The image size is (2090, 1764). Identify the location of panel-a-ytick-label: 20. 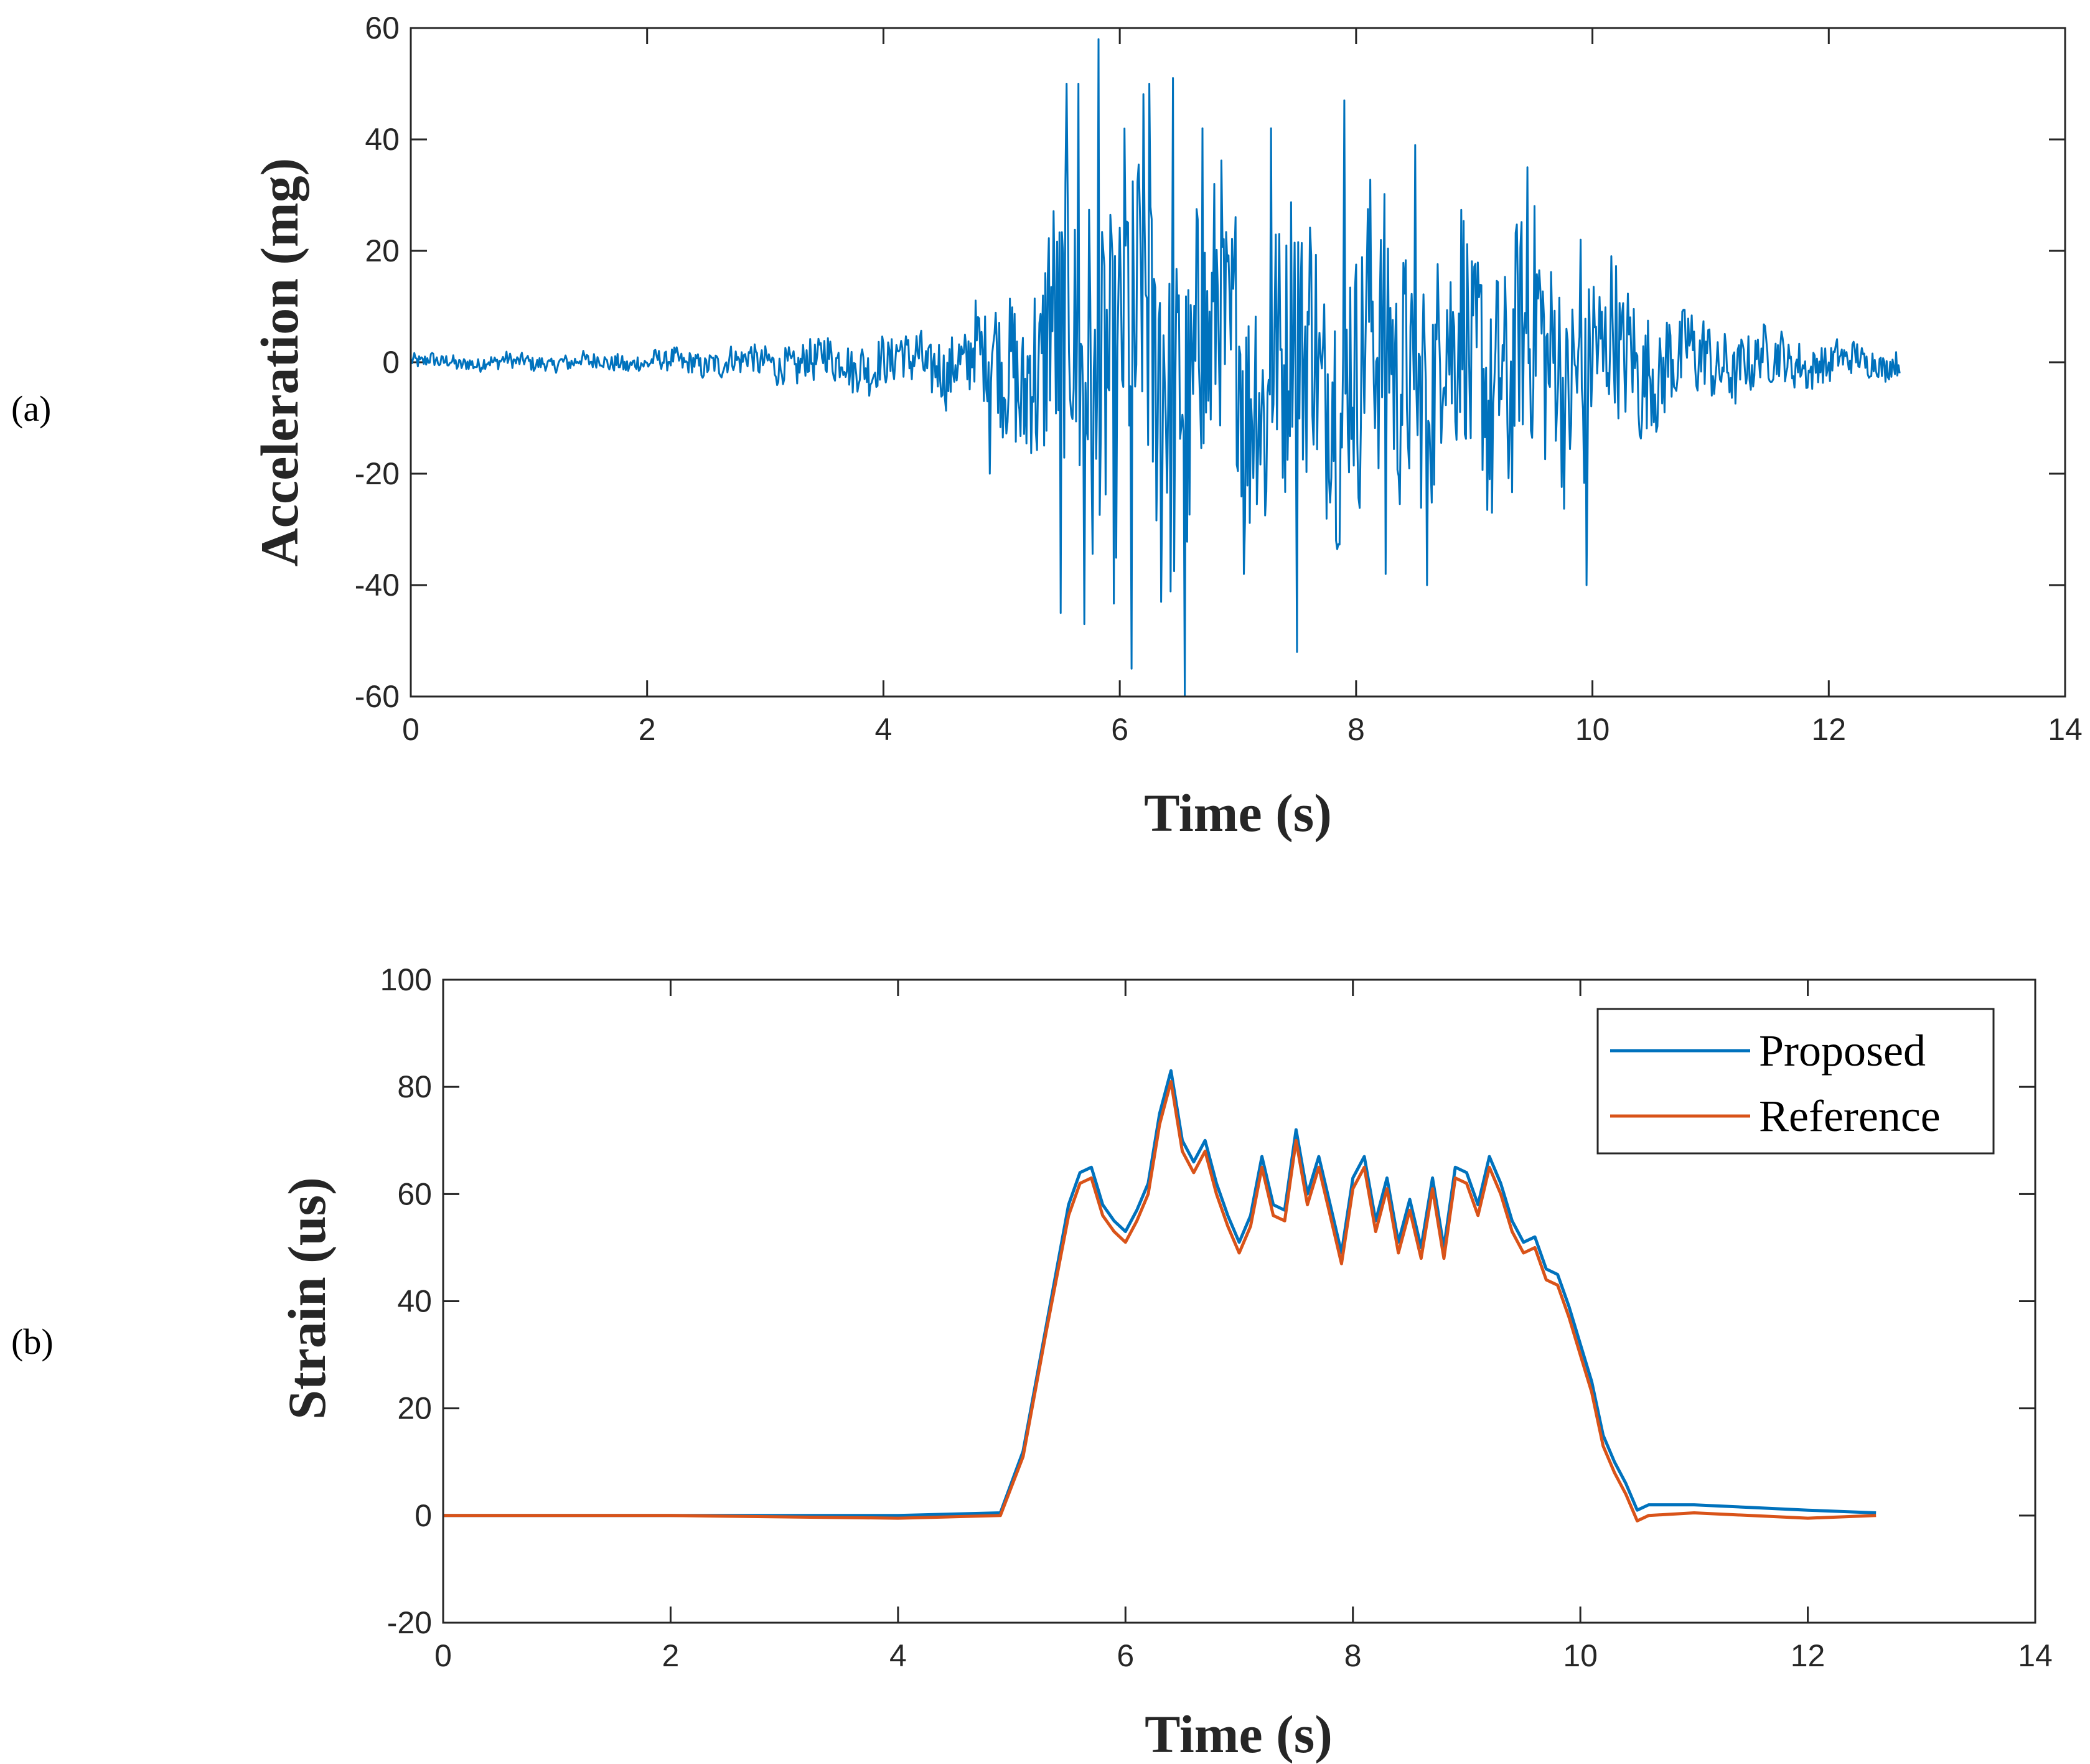
(382, 251).